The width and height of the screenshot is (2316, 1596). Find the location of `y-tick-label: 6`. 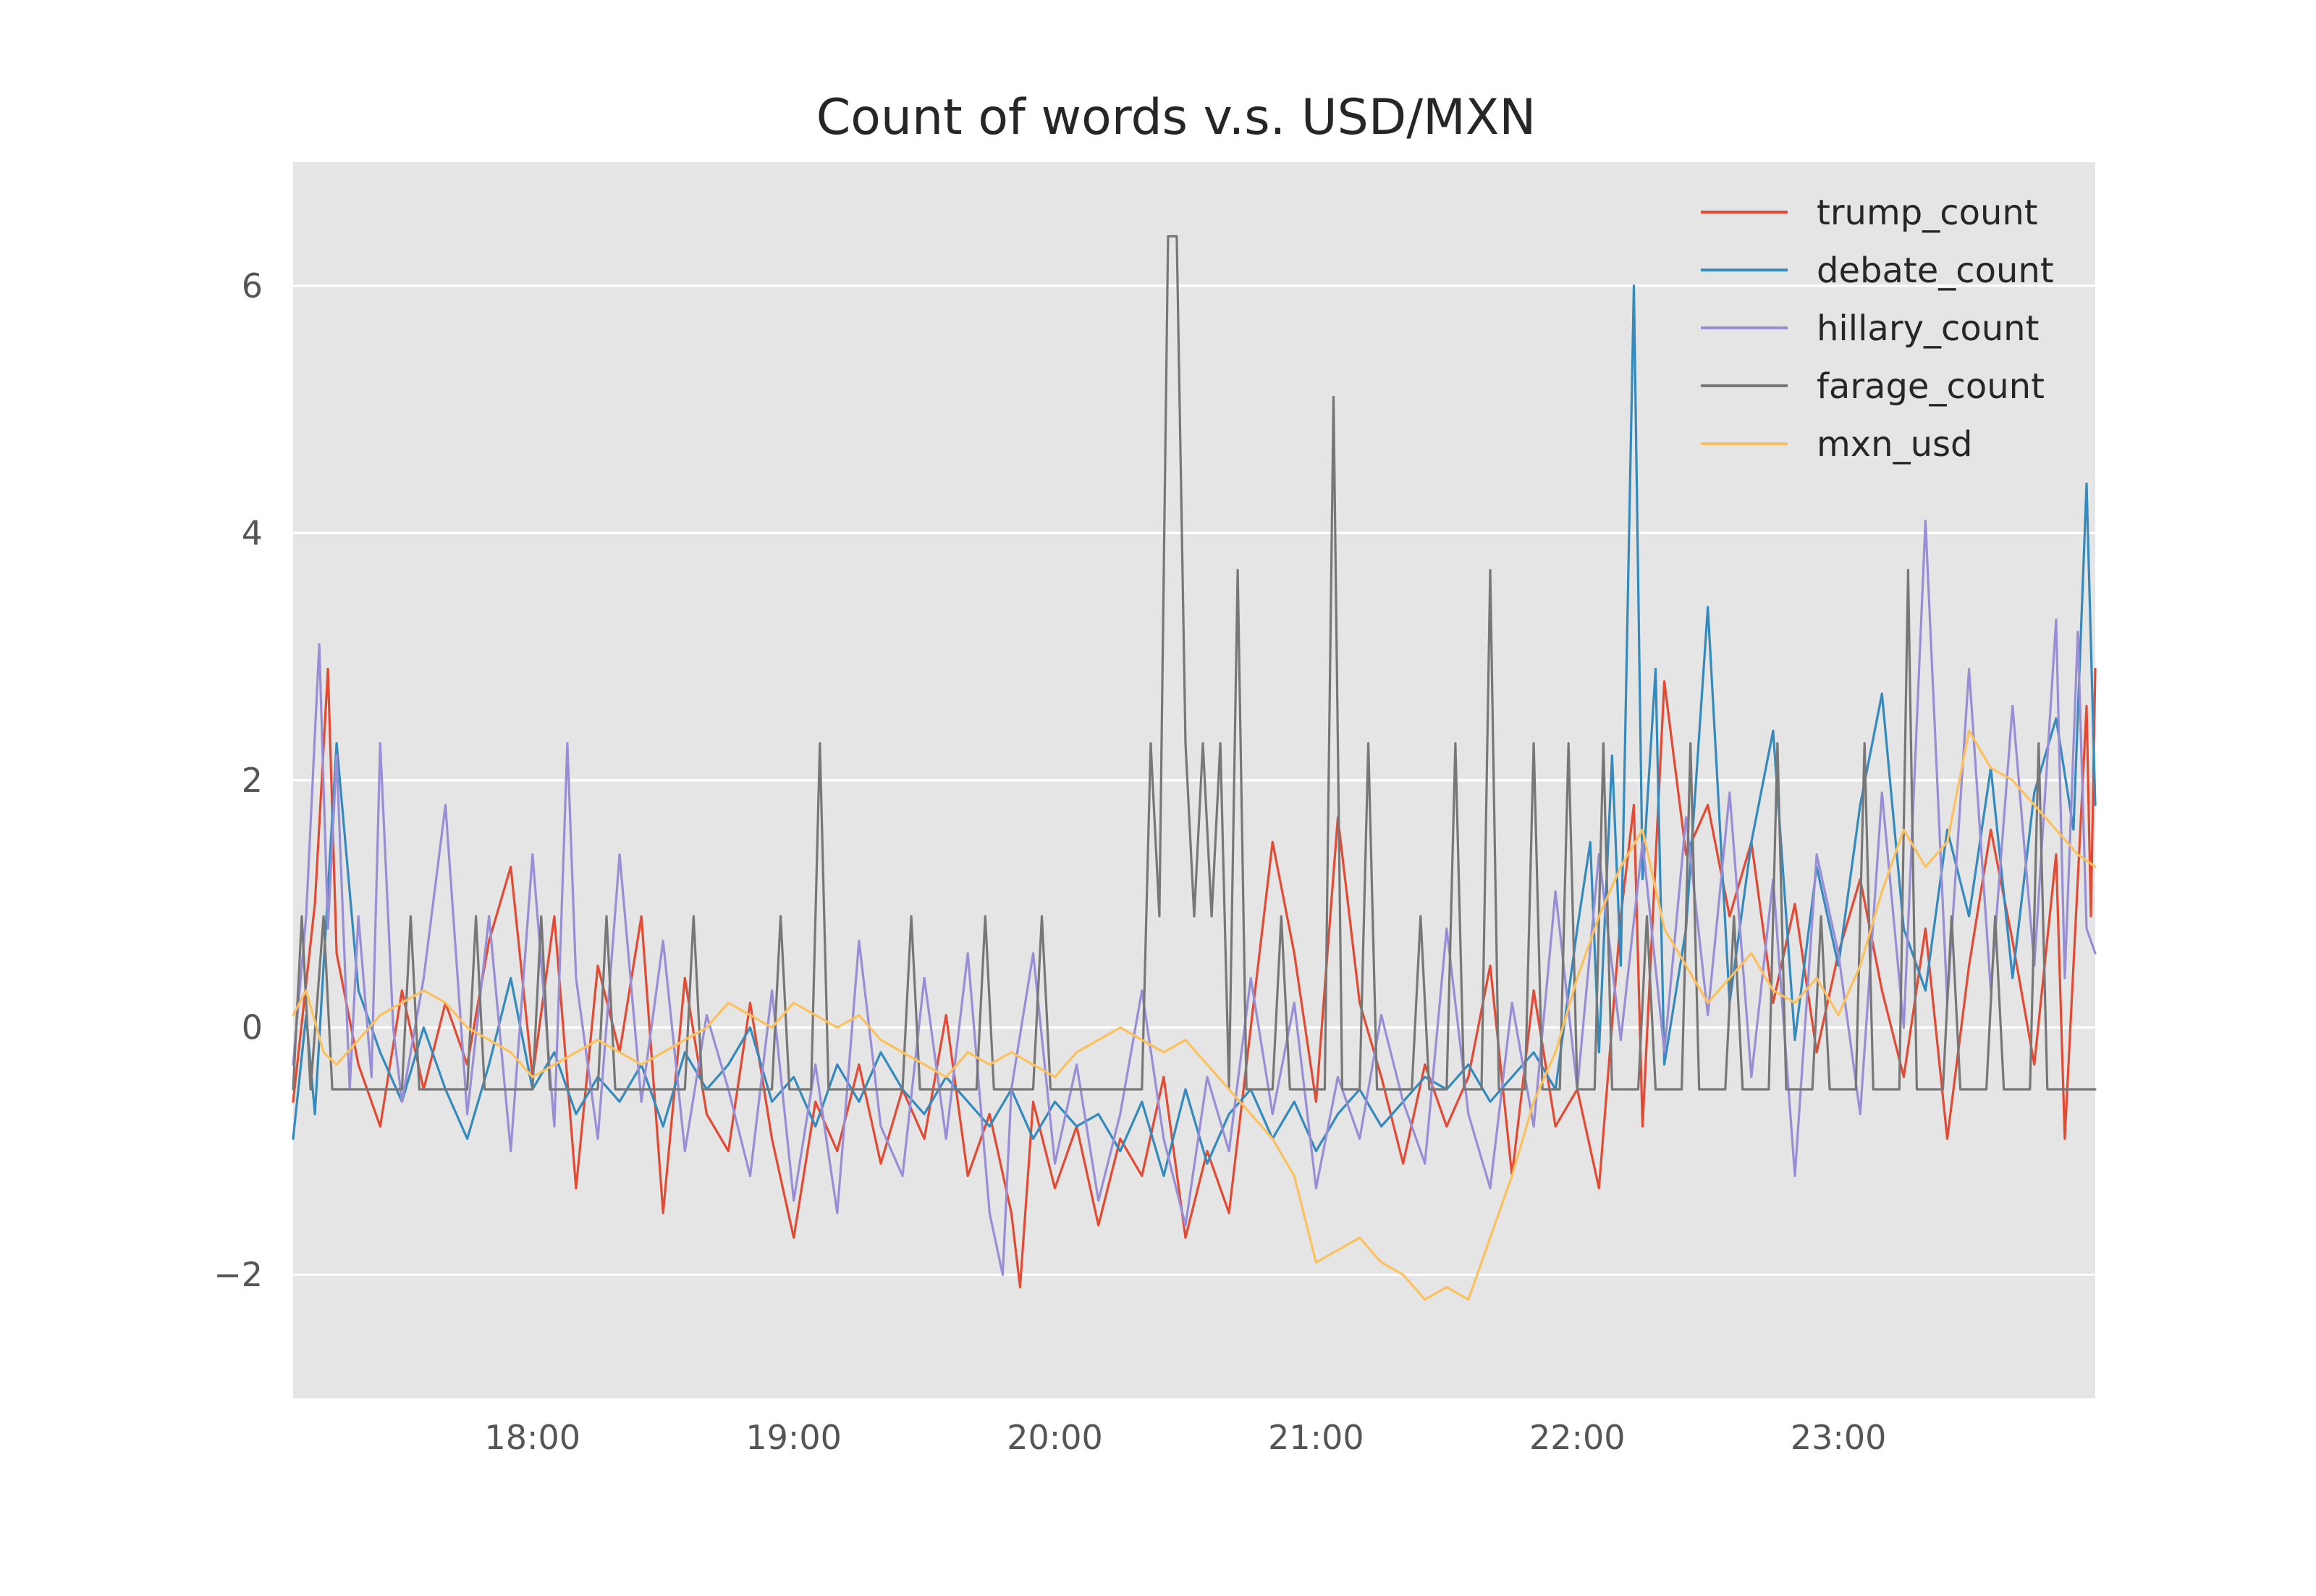

y-tick-label: 6 is located at coordinates (252, 285).